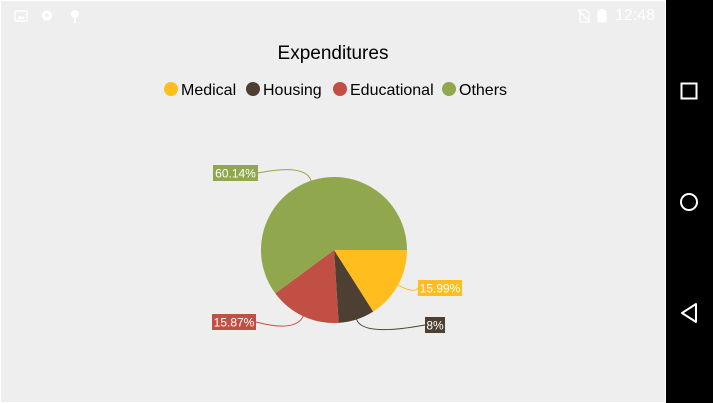  Describe the element at coordinates (21, 16) in the screenshot. I see `image-icon` at that location.